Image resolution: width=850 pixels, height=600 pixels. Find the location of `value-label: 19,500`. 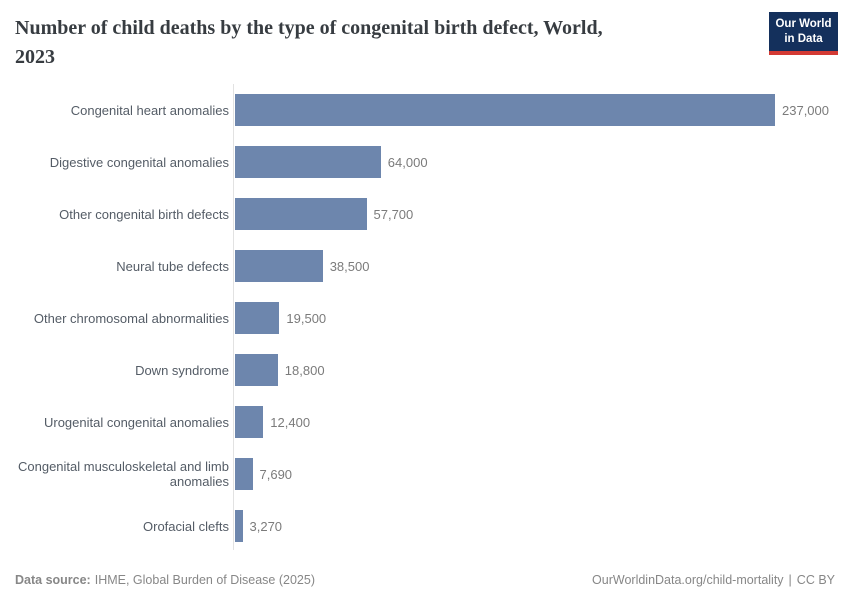

value-label: 19,500 is located at coordinates (306, 318).